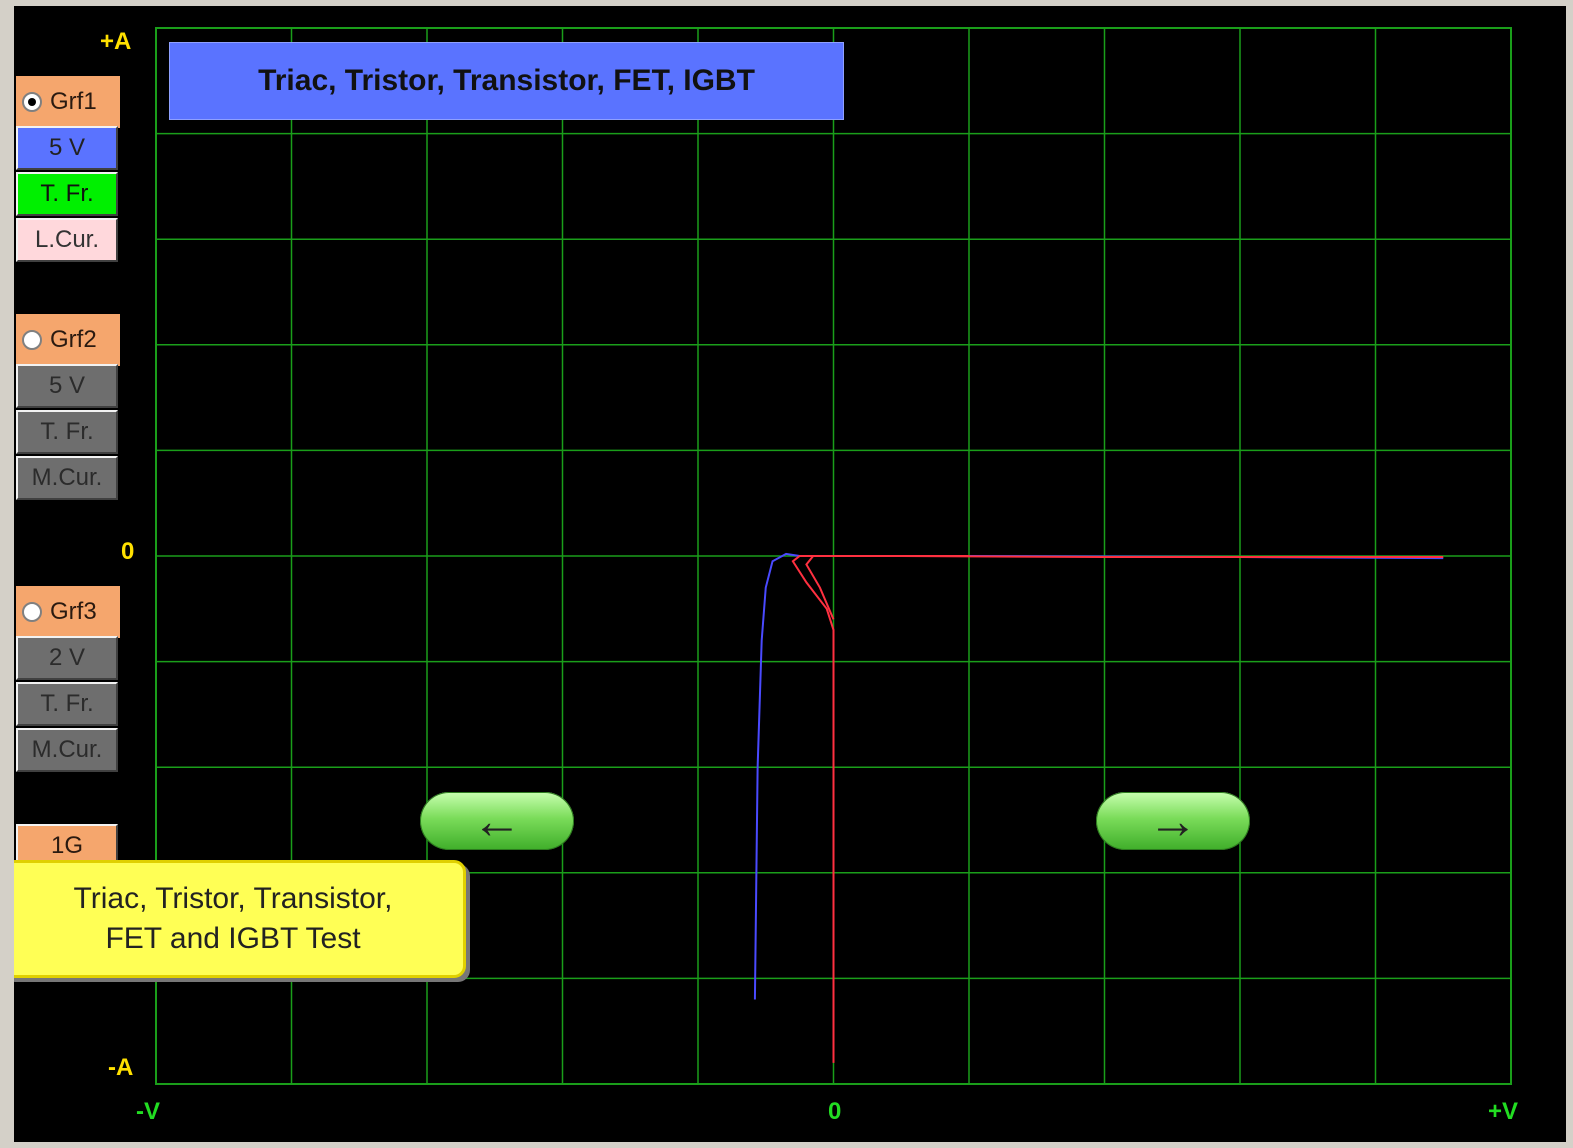  What do you see at coordinates (32, 102) in the screenshot?
I see `radio-checked-icon` at bounding box center [32, 102].